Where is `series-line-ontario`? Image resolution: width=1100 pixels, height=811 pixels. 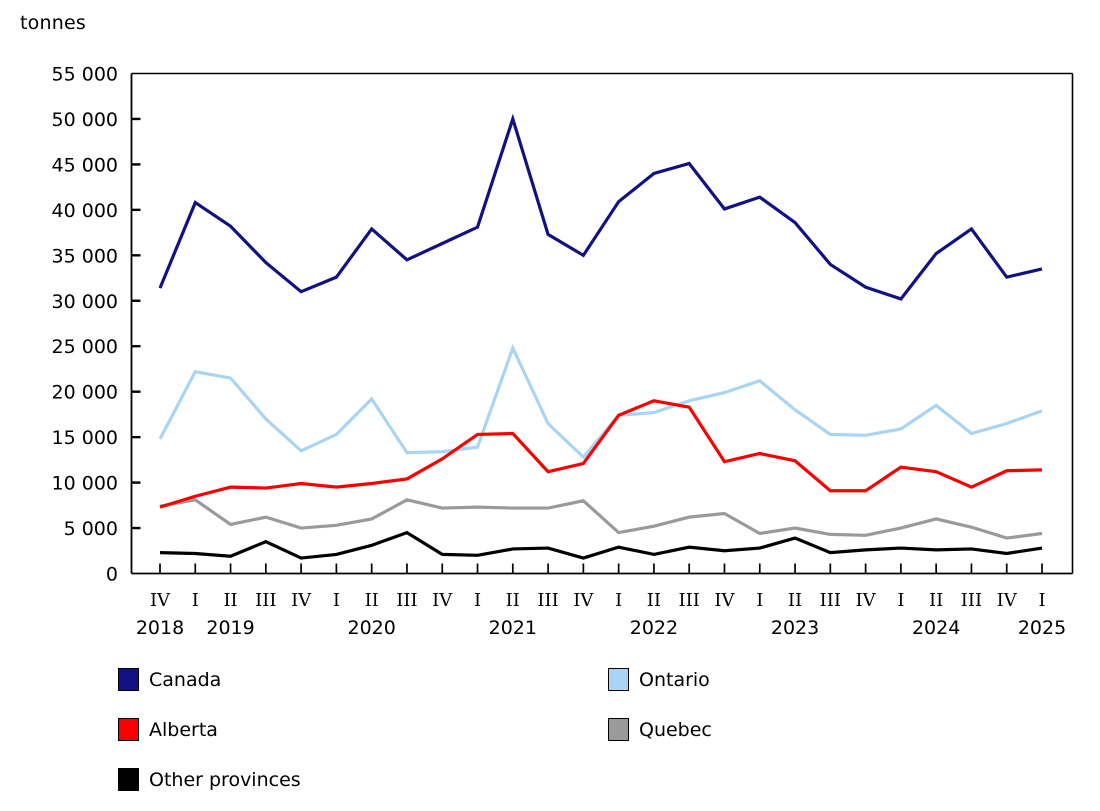
series-line-ontario is located at coordinates (600, 401).